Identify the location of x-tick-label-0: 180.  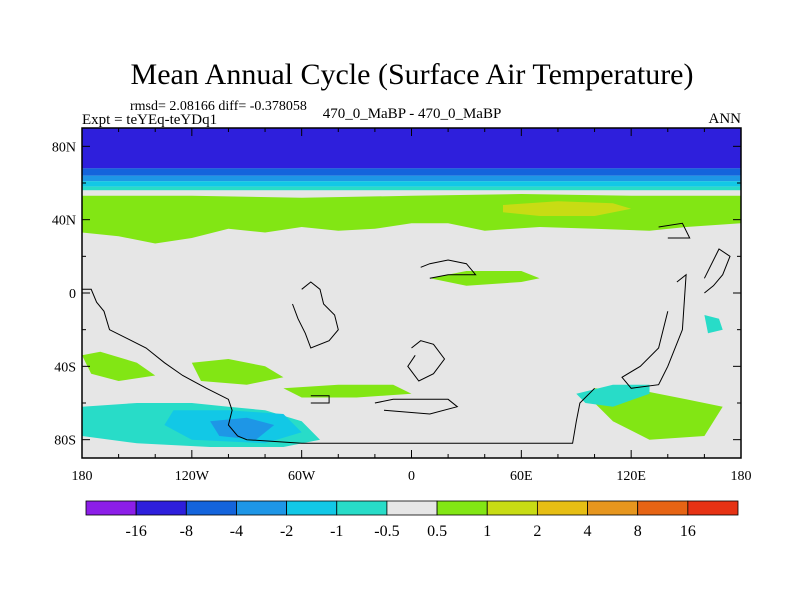
(82, 476).